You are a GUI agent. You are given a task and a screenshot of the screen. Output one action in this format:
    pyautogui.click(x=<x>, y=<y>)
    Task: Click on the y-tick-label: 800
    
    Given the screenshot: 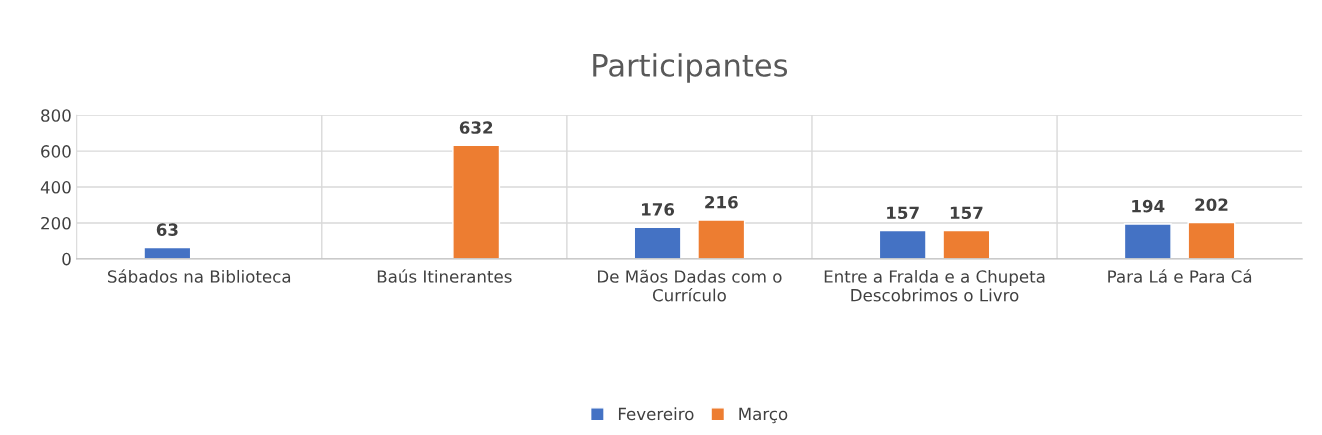 What is the action you would take?
    pyautogui.click(x=56, y=115)
    